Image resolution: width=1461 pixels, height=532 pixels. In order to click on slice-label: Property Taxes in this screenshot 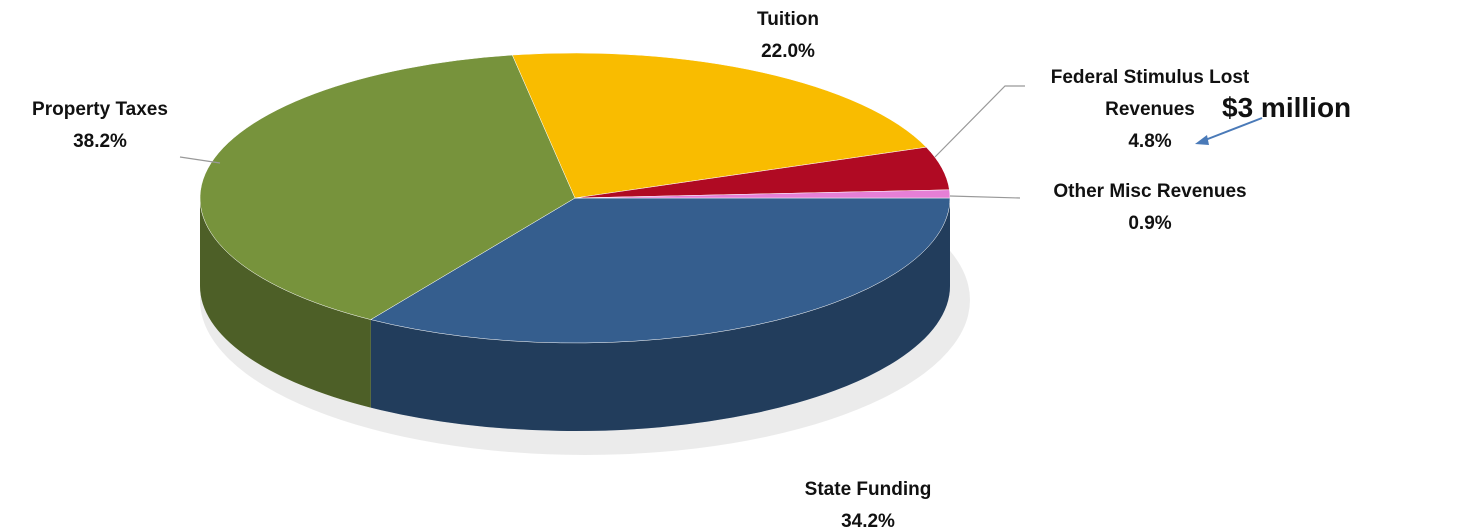, I will do `click(100, 109)`.